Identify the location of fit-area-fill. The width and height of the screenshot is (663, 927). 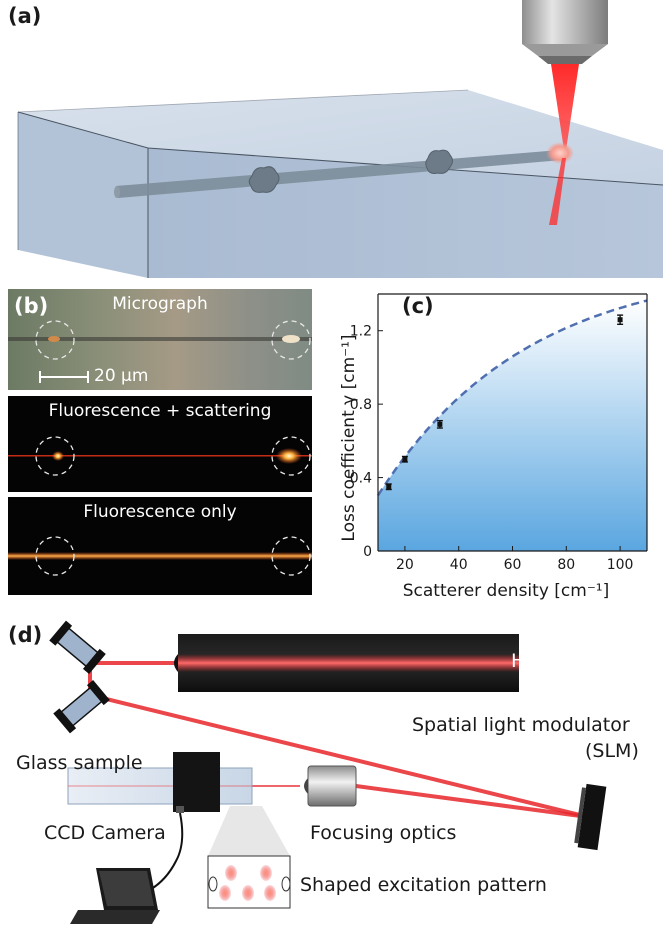
(512, 425).